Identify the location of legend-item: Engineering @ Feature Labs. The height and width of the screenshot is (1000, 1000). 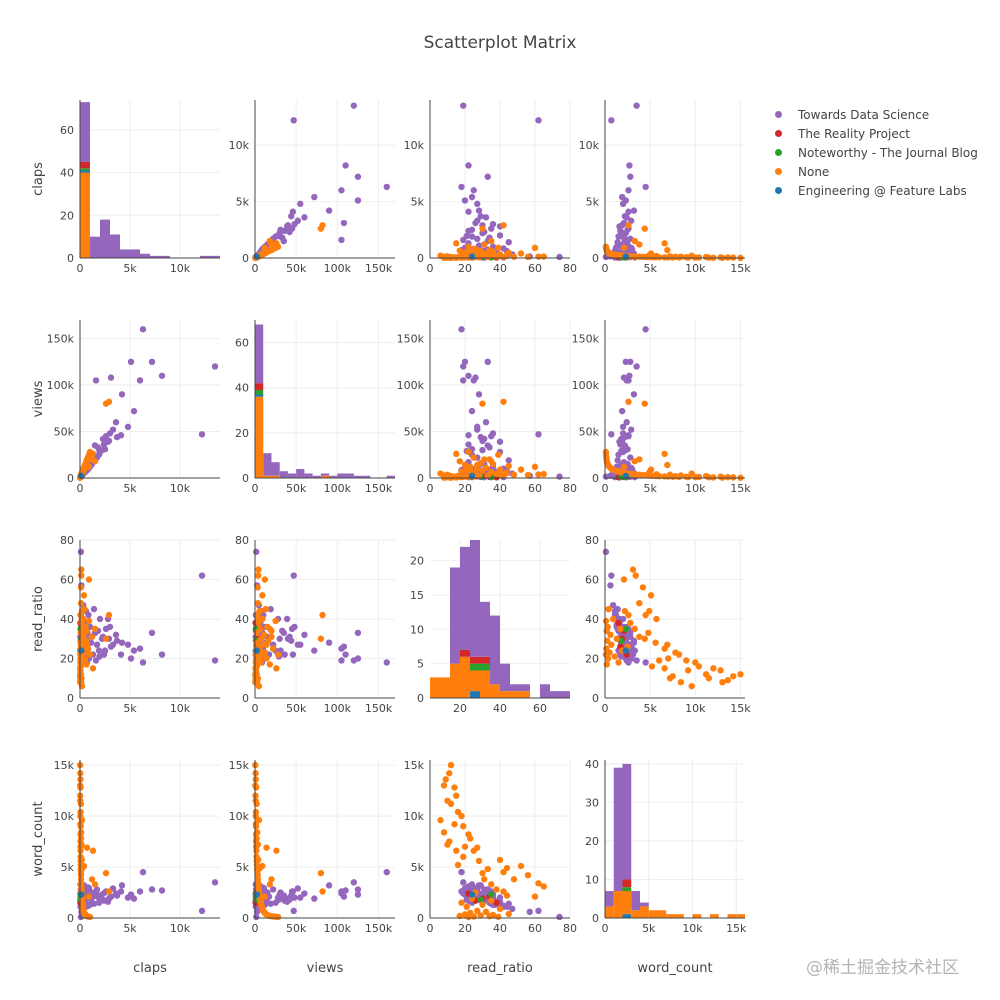
(875, 190).